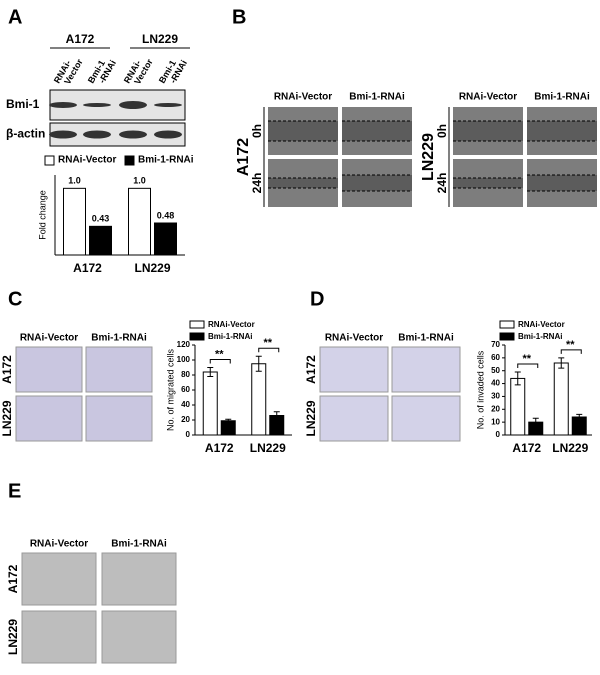  I want to click on value-label: 0.48, so click(166, 215).